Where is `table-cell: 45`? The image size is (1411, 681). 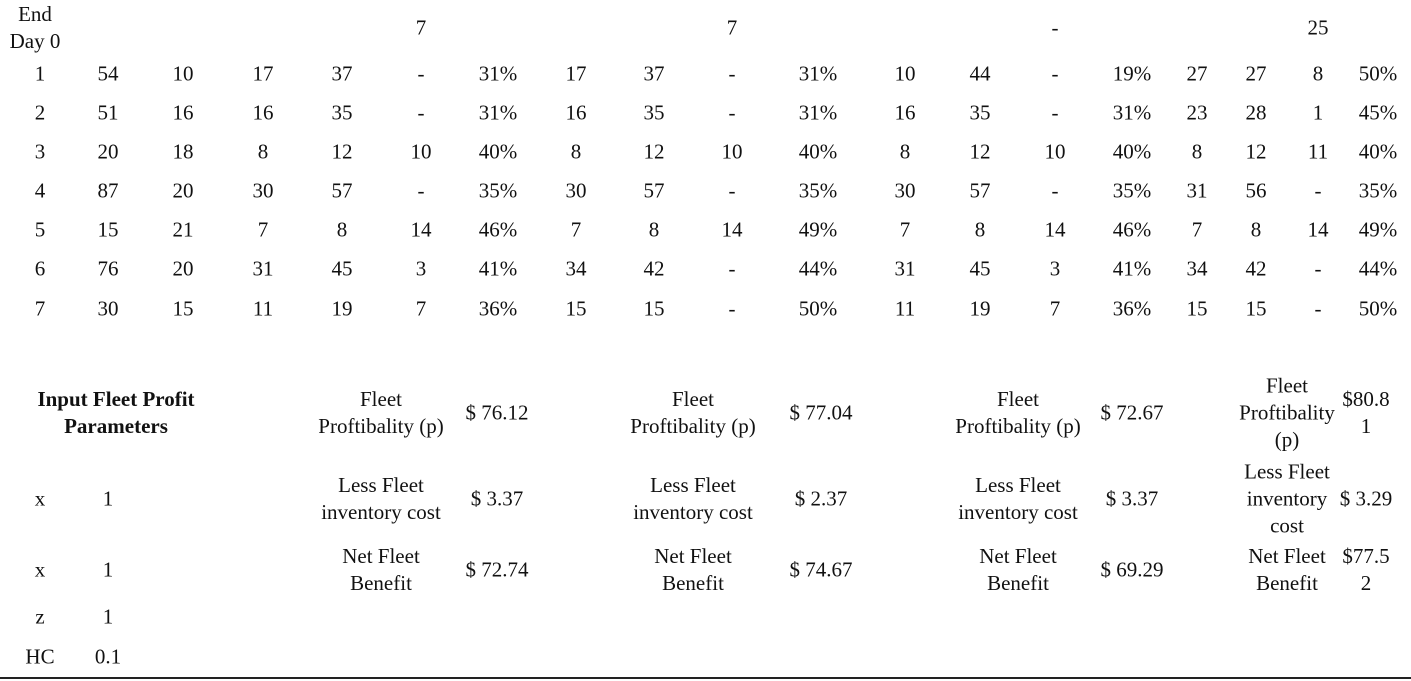
table-cell: 45 is located at coordinates (342, 268).